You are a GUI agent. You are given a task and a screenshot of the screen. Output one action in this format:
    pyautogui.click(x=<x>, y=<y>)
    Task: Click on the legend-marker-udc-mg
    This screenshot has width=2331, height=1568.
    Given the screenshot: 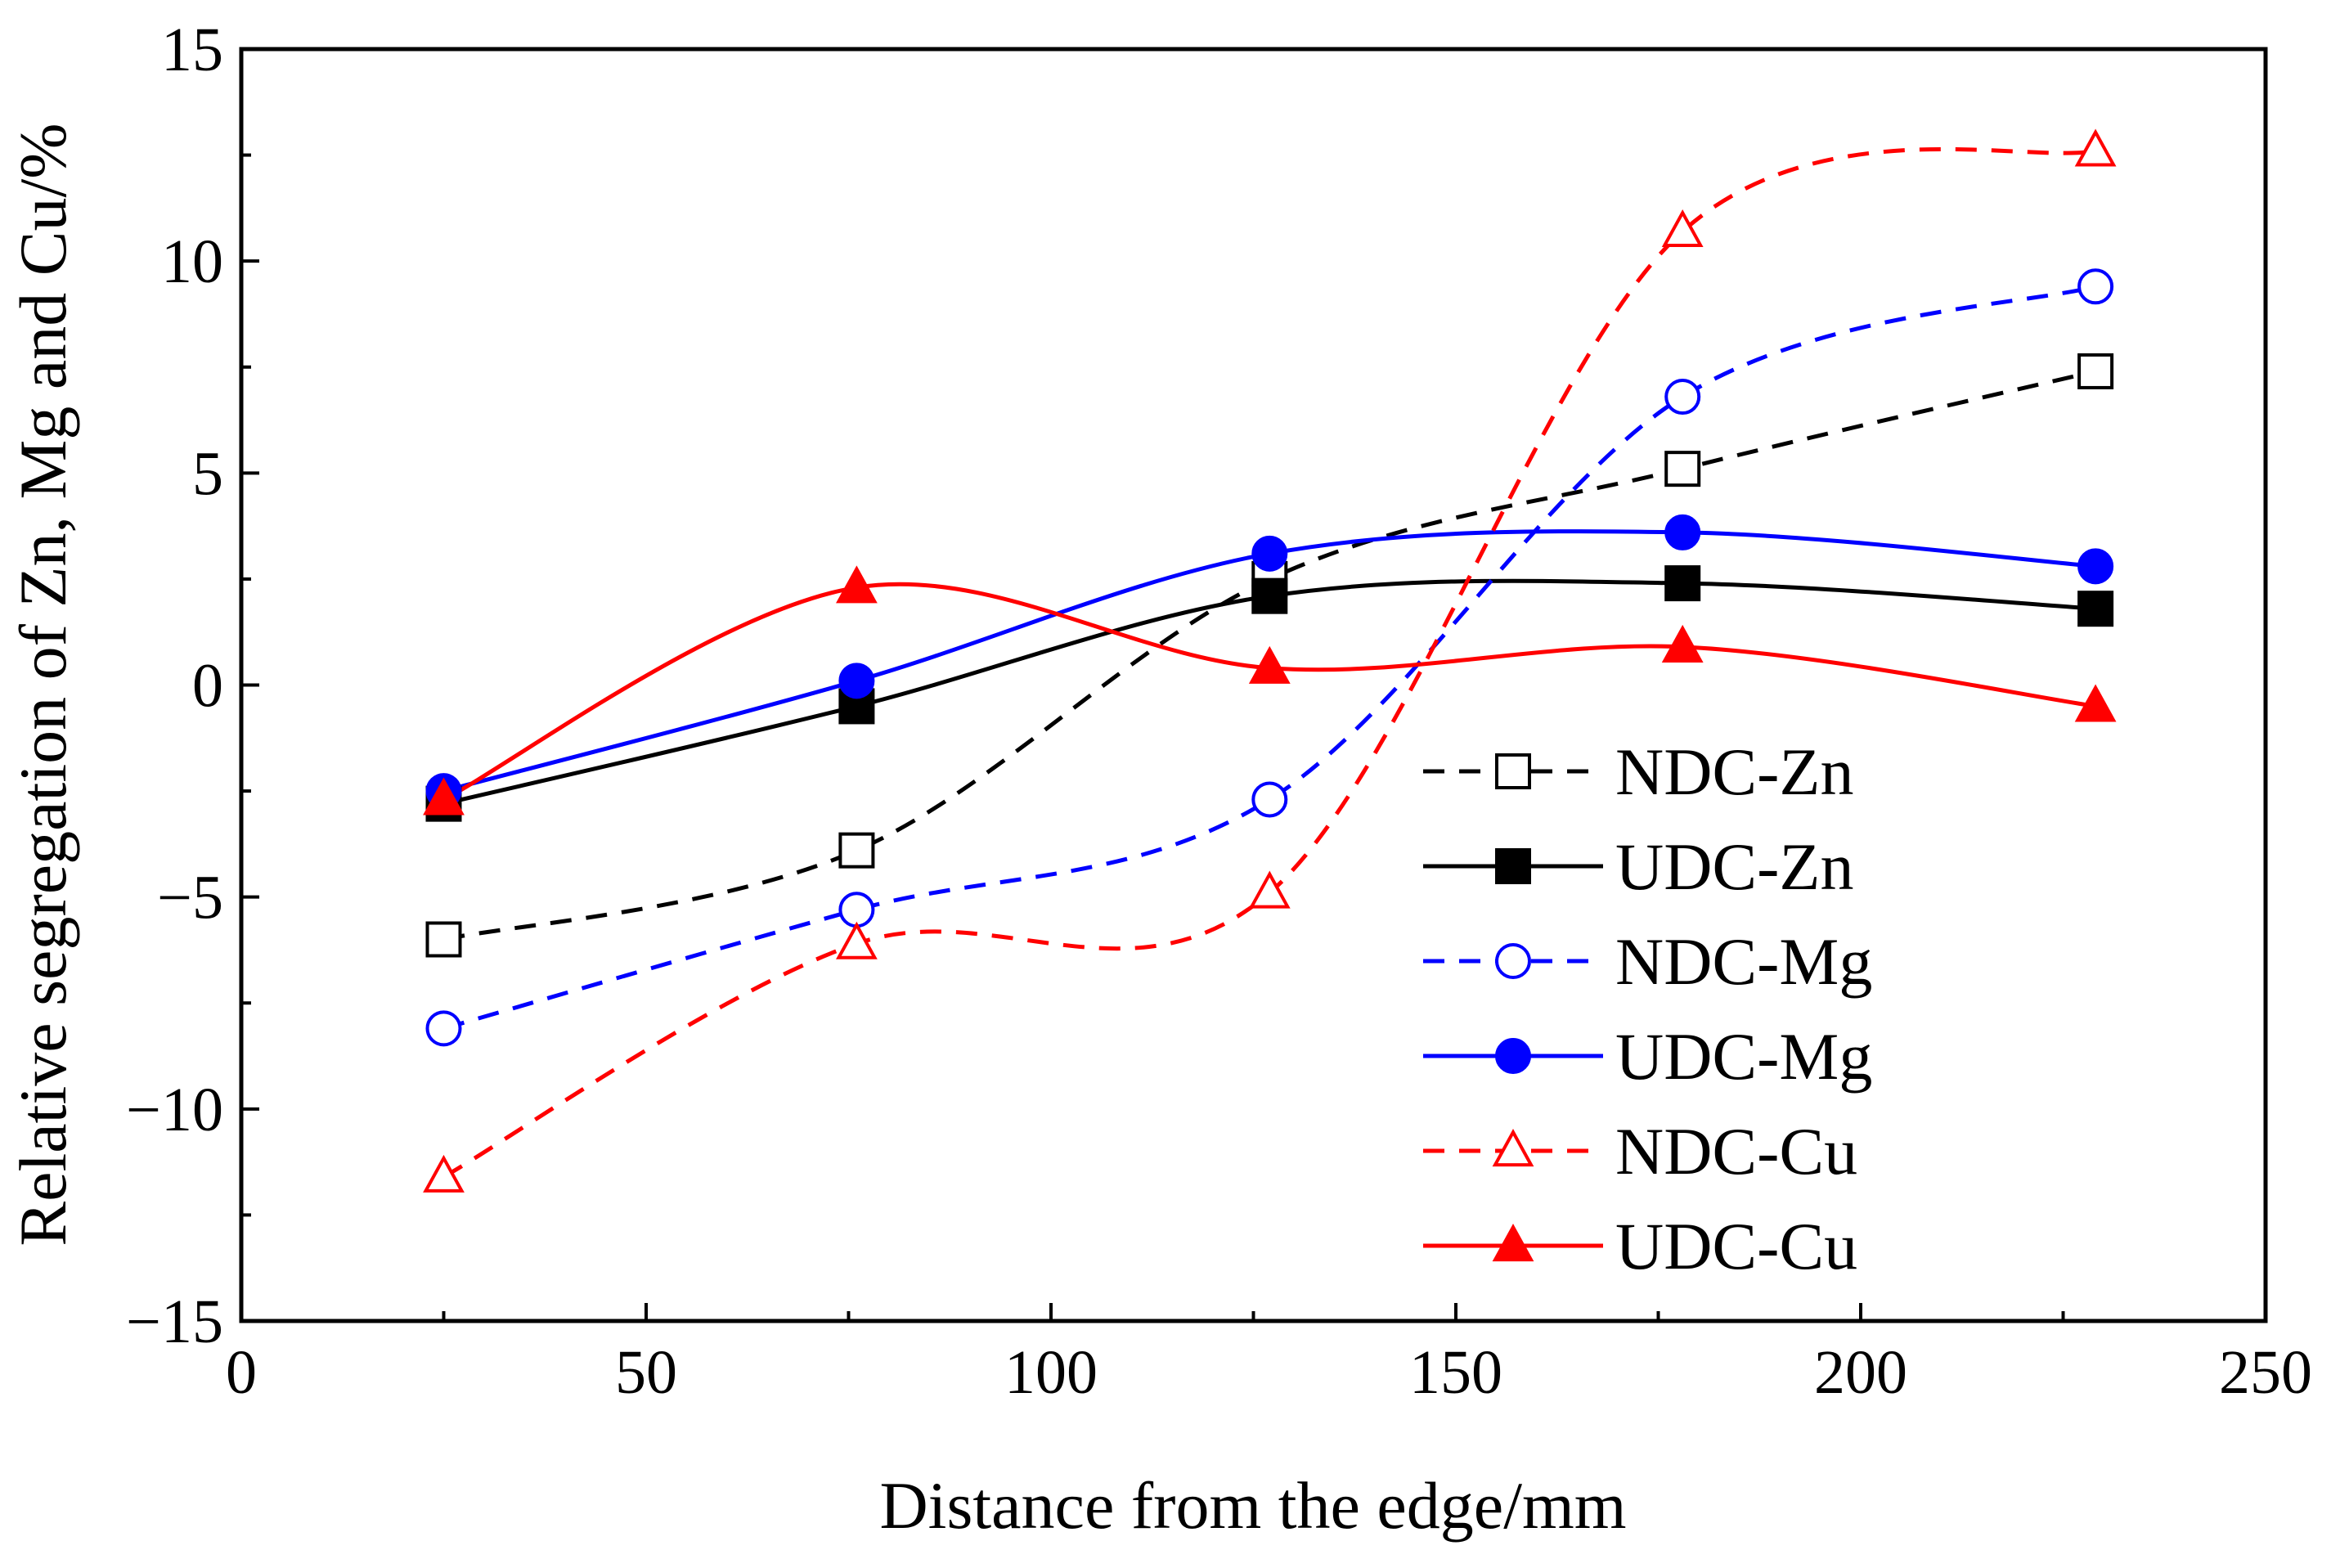 What is the action you would take?
    pyautogui.click(x=1513, y=1056)
    